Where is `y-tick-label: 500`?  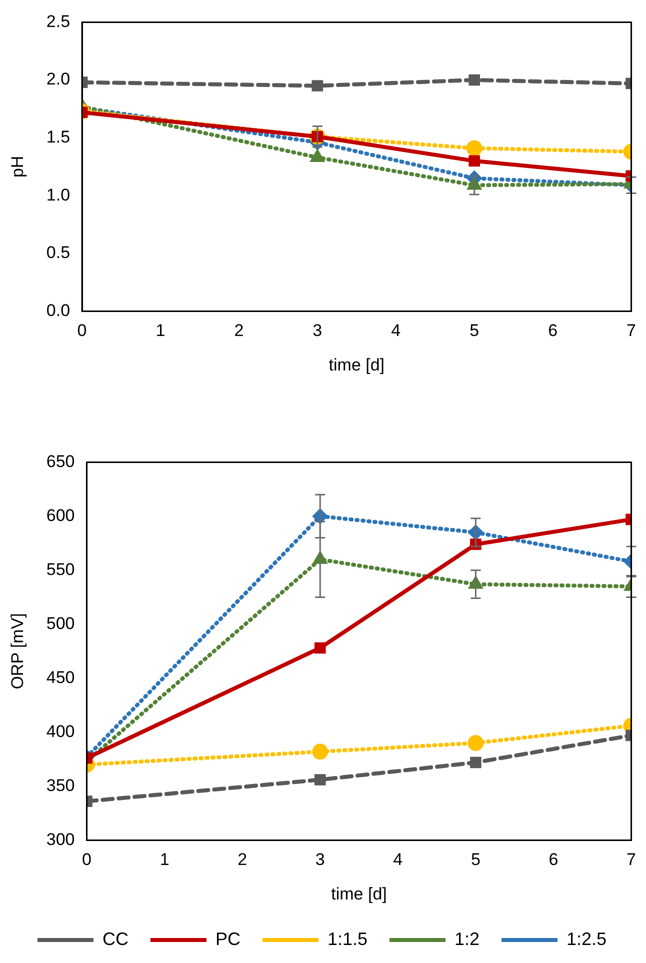 y-tick-label: 500 is located at coordinates (60, 623).